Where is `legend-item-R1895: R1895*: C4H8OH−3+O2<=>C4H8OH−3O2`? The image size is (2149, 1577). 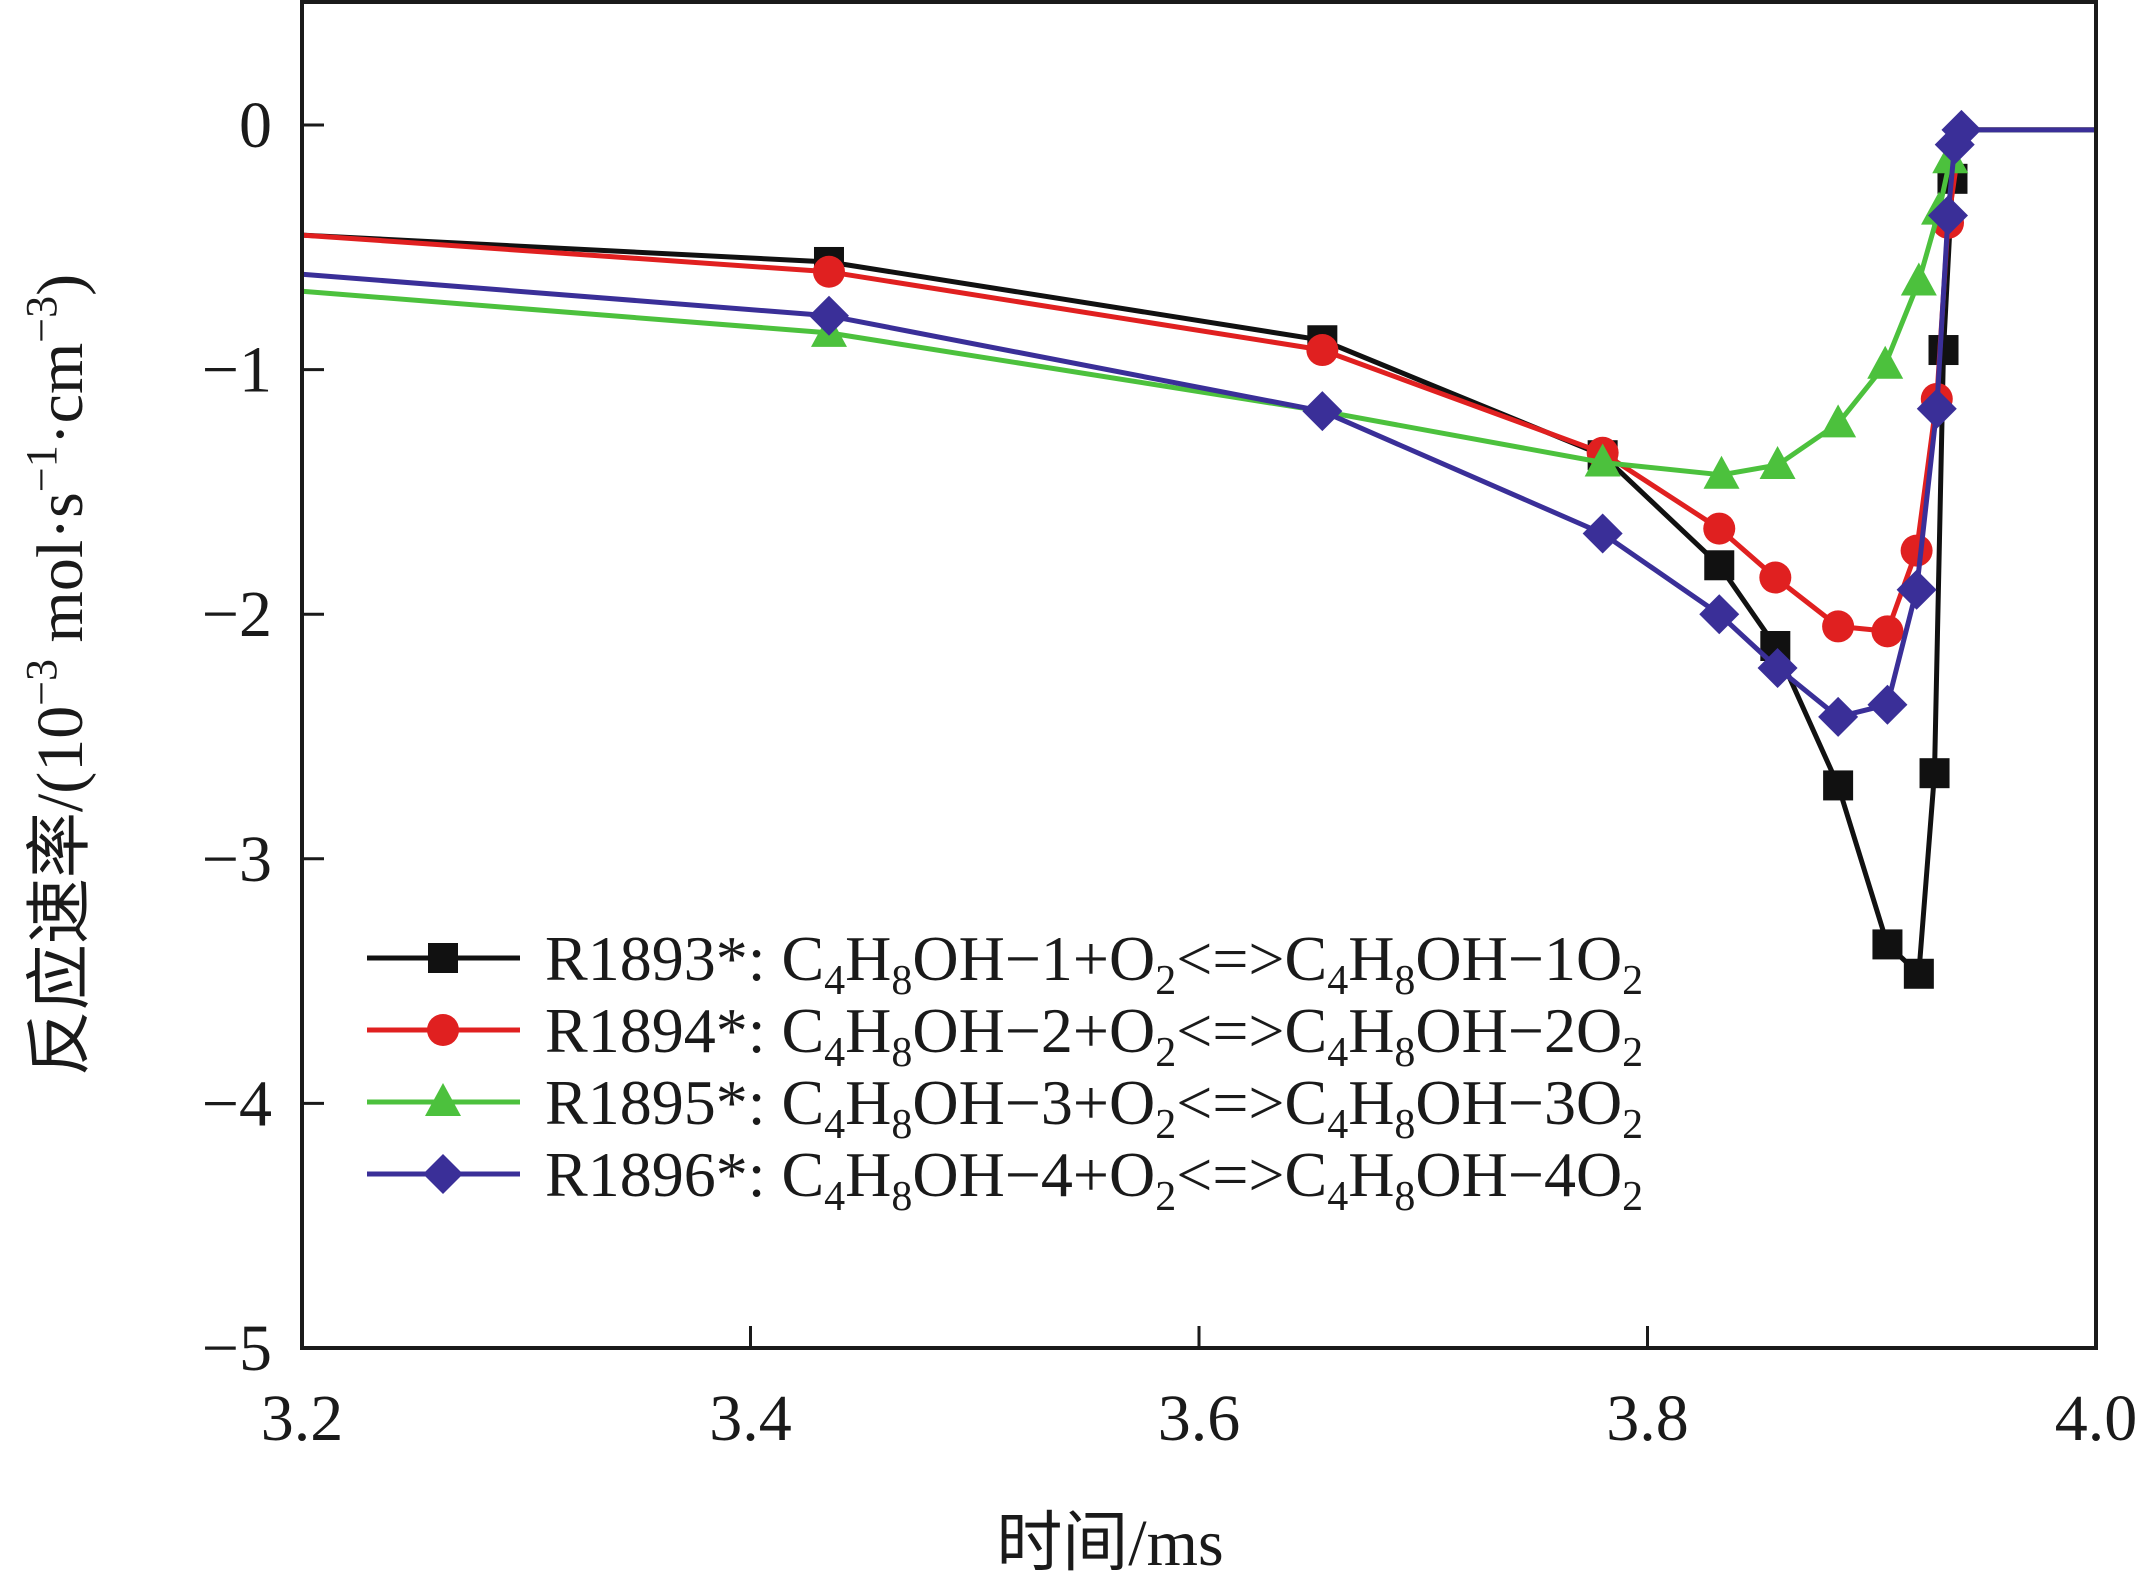 legend-item-R1895: R1895*: C4H8OH−3+O2<=>C4H8OH−3O2 is located at coordinates (1005, 1107).